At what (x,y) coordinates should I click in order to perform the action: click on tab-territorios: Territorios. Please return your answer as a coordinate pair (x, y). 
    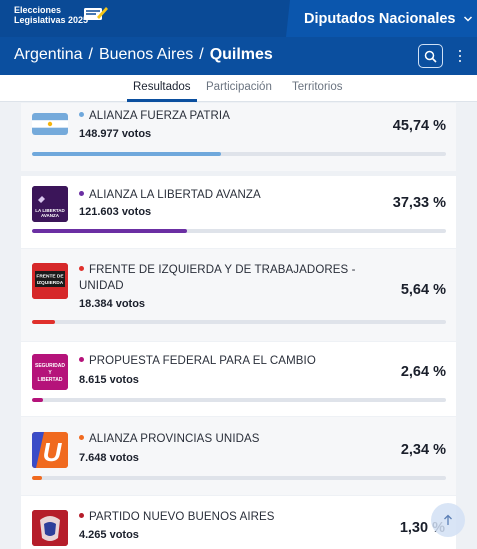
    Looking at the image, I should click on (317, 87).